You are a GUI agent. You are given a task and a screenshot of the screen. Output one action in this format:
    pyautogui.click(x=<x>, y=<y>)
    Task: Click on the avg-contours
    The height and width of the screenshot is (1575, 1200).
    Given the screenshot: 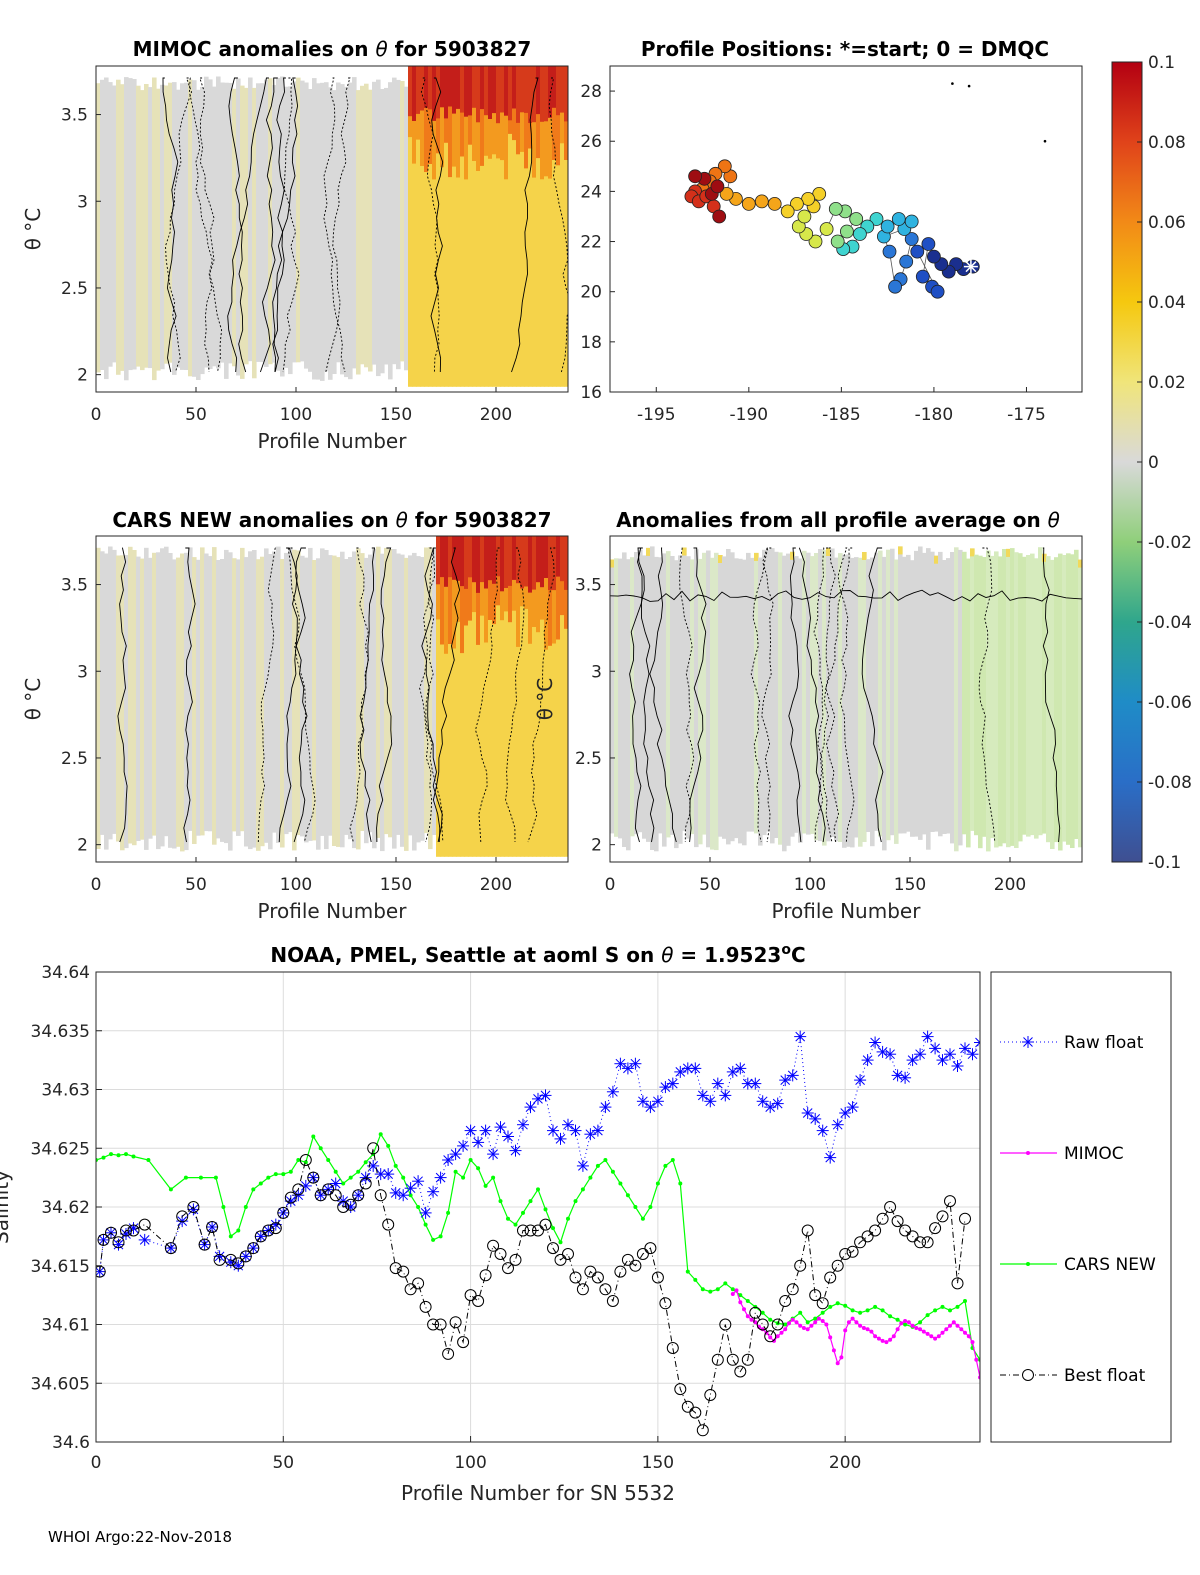 What is the action you would take?
    pyautogui.click(x=846, y=695)
    